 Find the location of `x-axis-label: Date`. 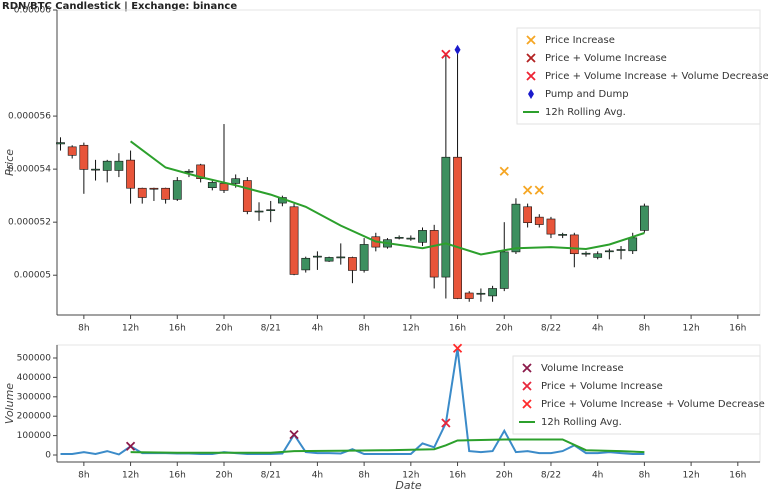

x-axis-label: Date is located at coordinates (408, 485).